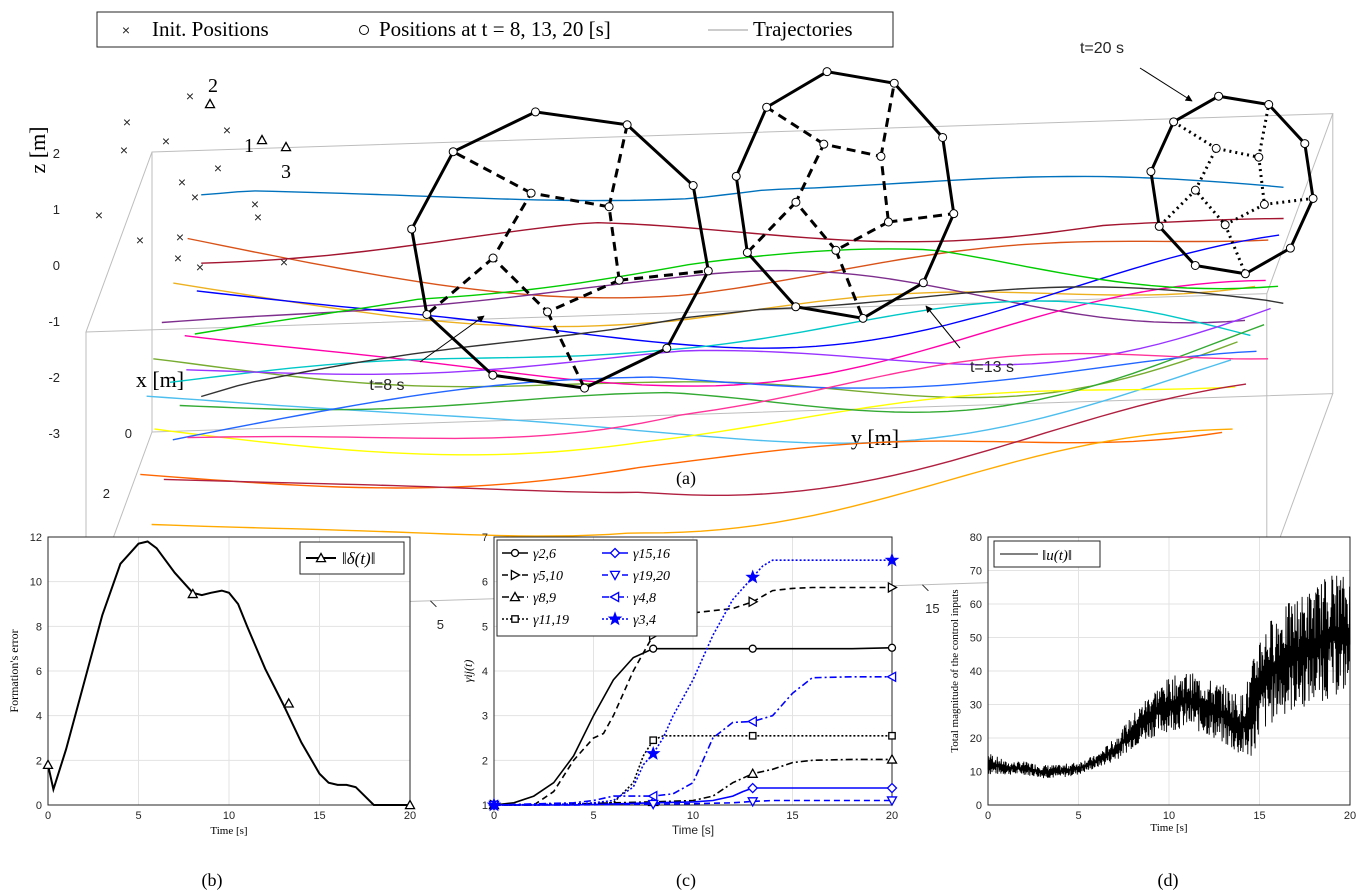 The width and height of the screenshot is (1372, 890). Describe the element at coordinates (988, 816) in the screenshot. I see `x-tick-label: 0` at that location.